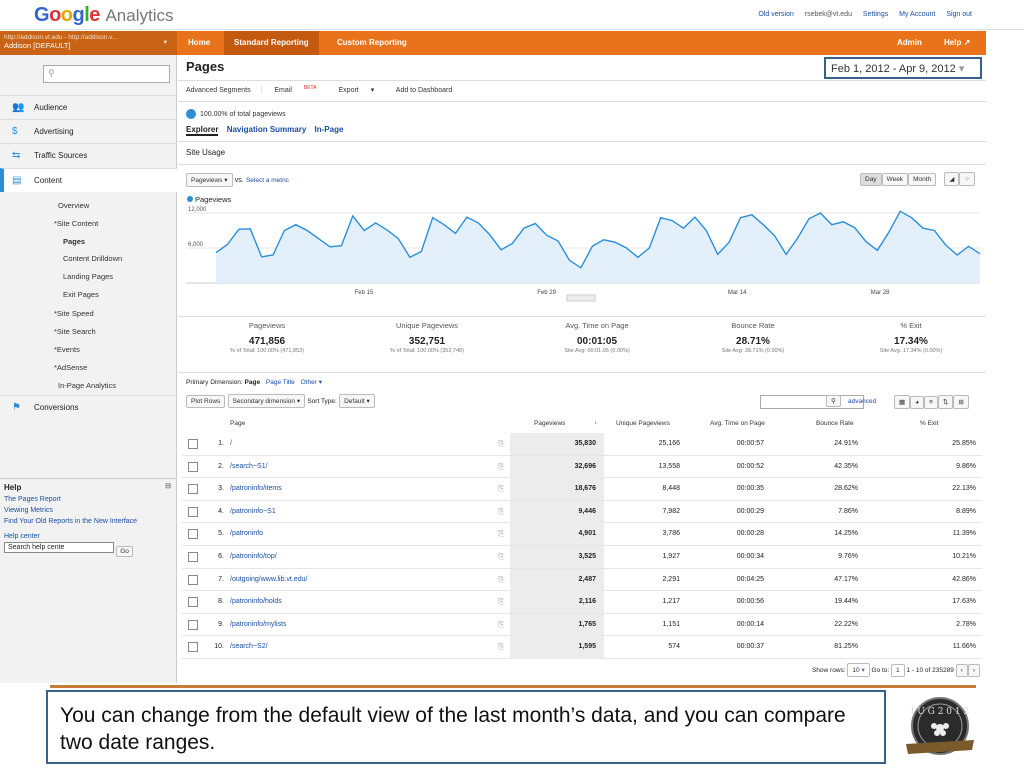 The image size is (1024, 768). I want to click on col-unique-pageviews: Unique Pageviews, so click(643, 423).